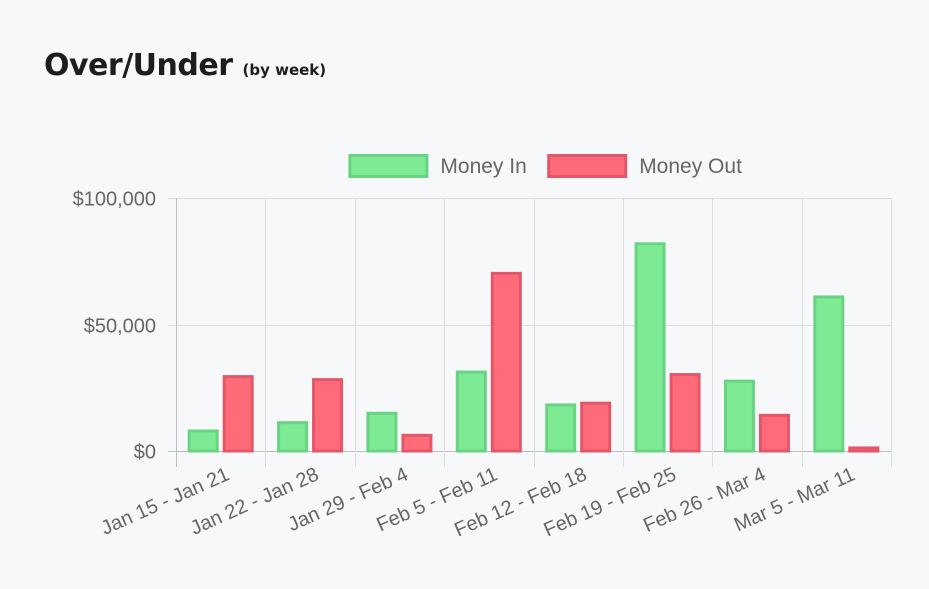 Image resolution: width=929 pixels, height=589 pixels. What do you see at coordinates (690, 166) in the screenshot?
I see `legend-label: Money Out` at bounding box center [690, 166].